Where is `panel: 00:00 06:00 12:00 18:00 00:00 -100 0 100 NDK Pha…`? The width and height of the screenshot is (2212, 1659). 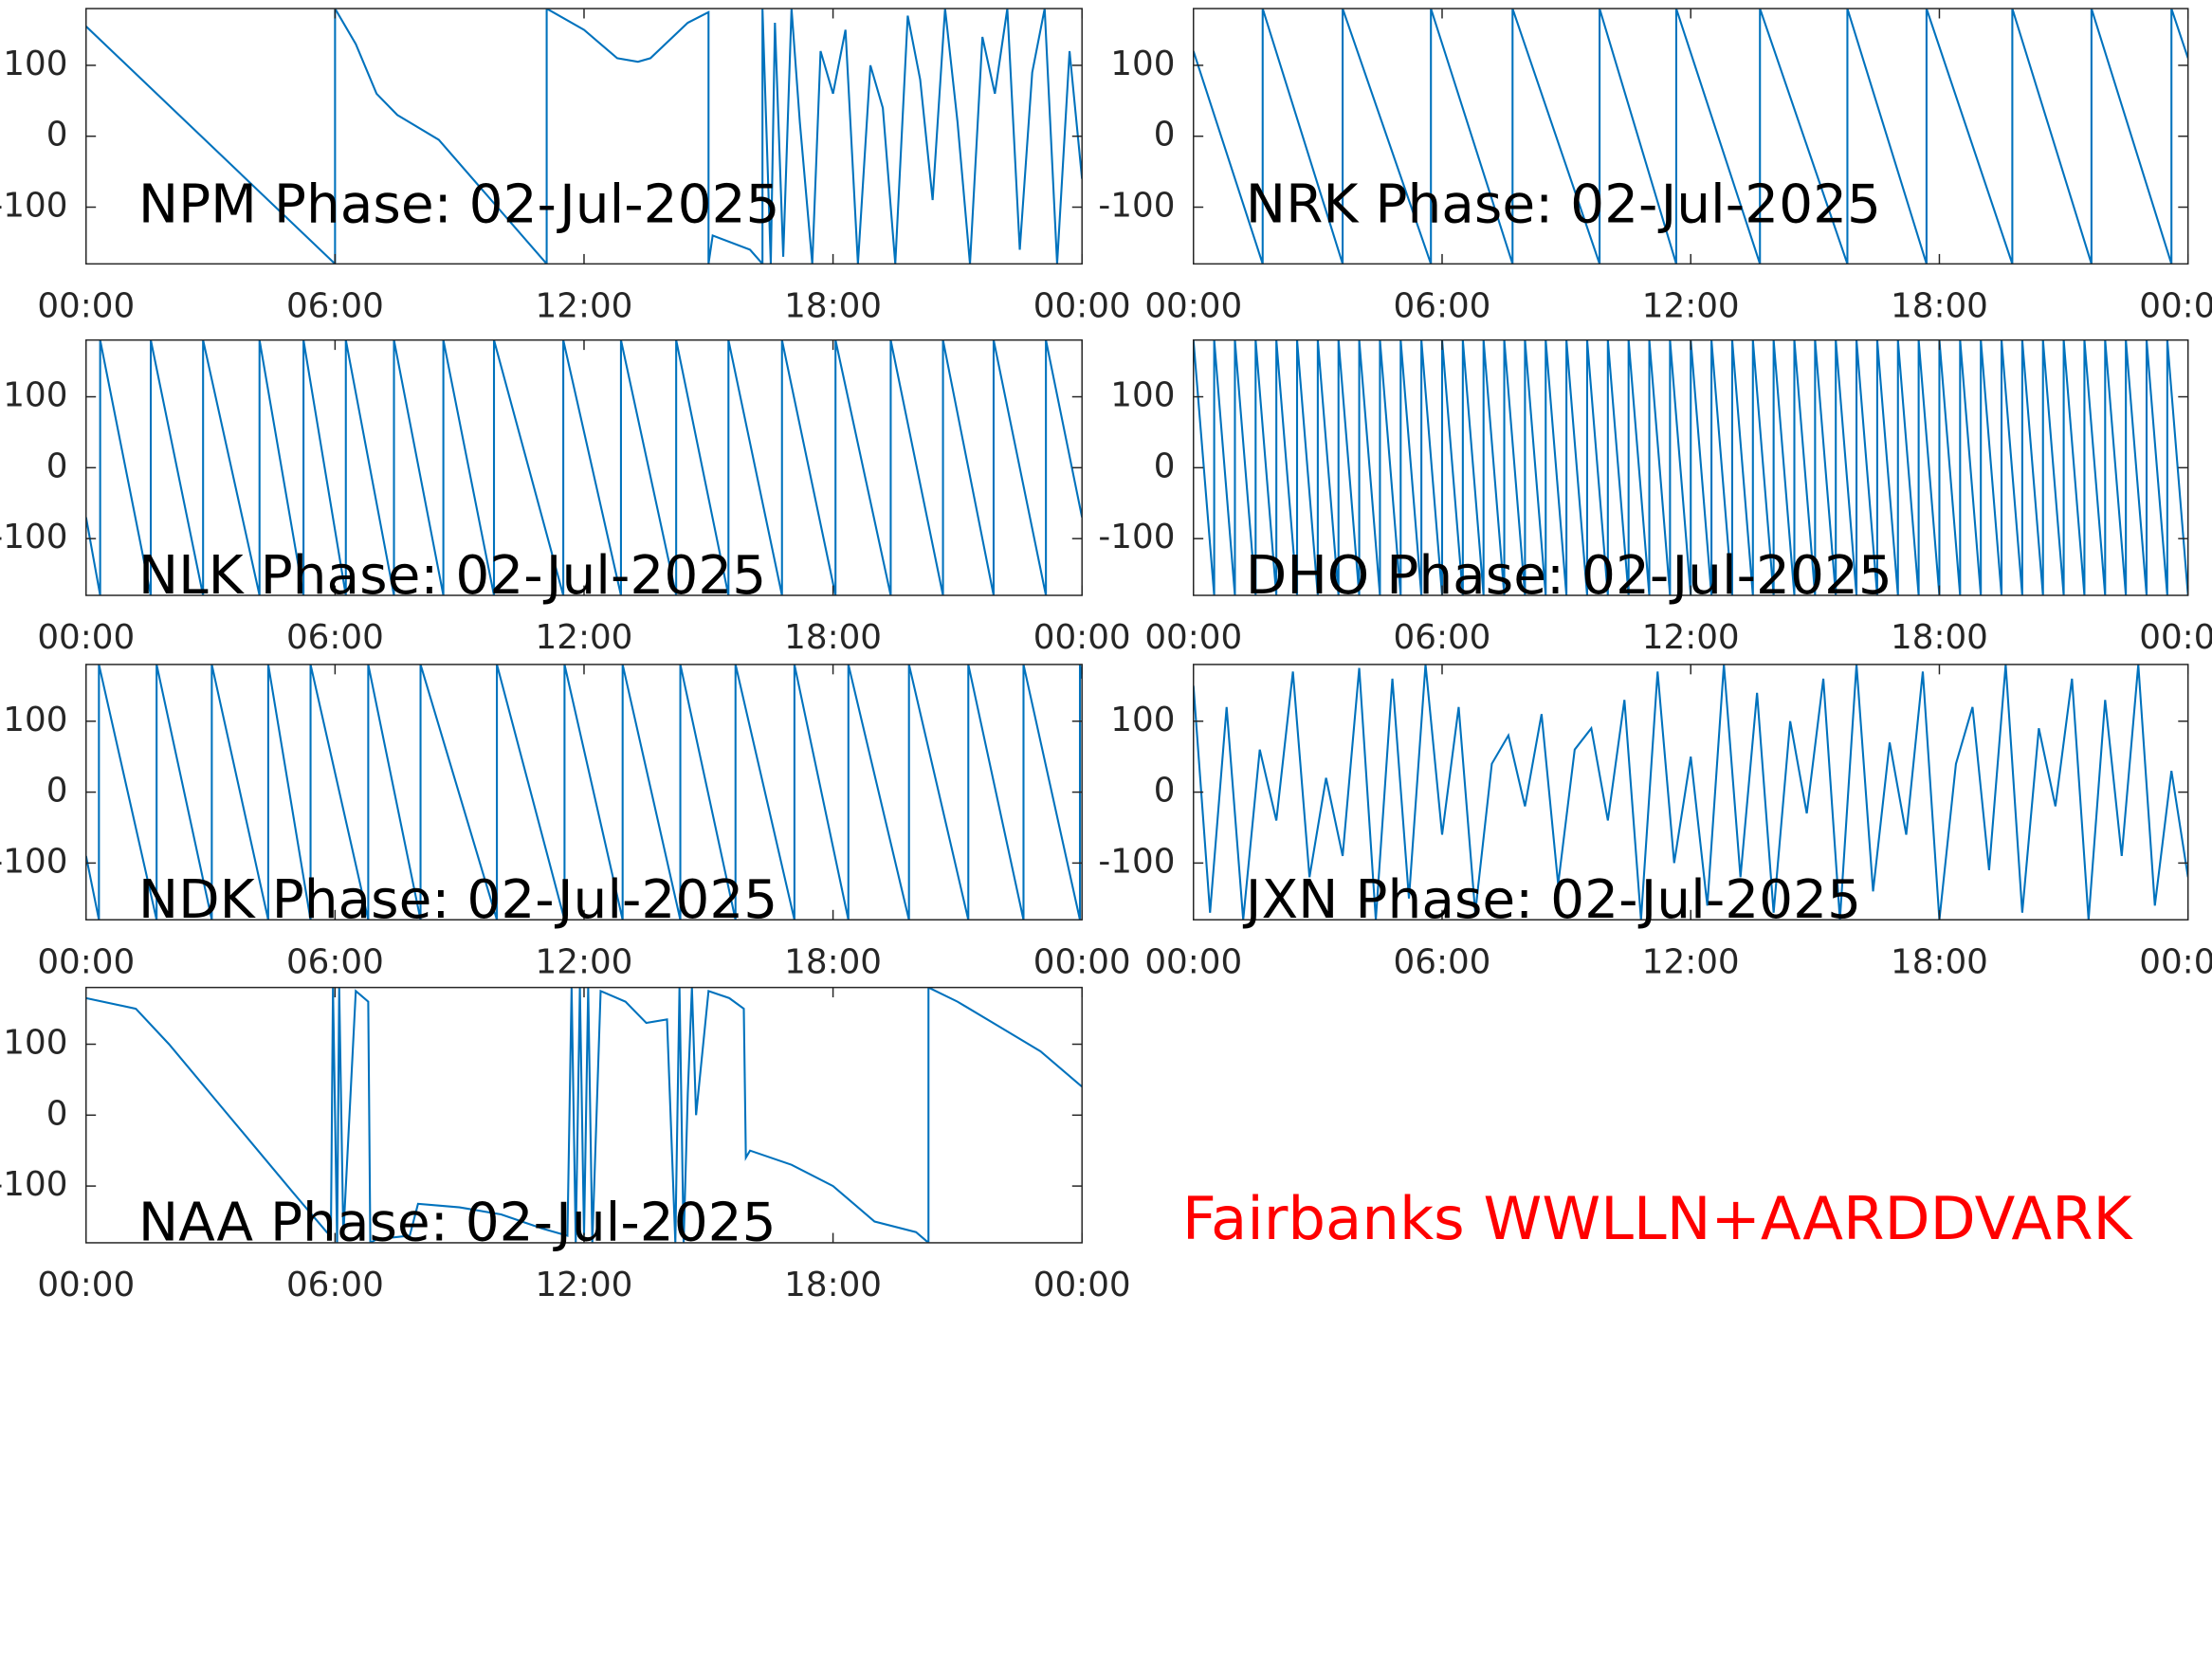
panel: 00:00 06:00 12:00 18:00 00:00 -100 0 100 NDK Pha… is located at coordinates (565, 822).